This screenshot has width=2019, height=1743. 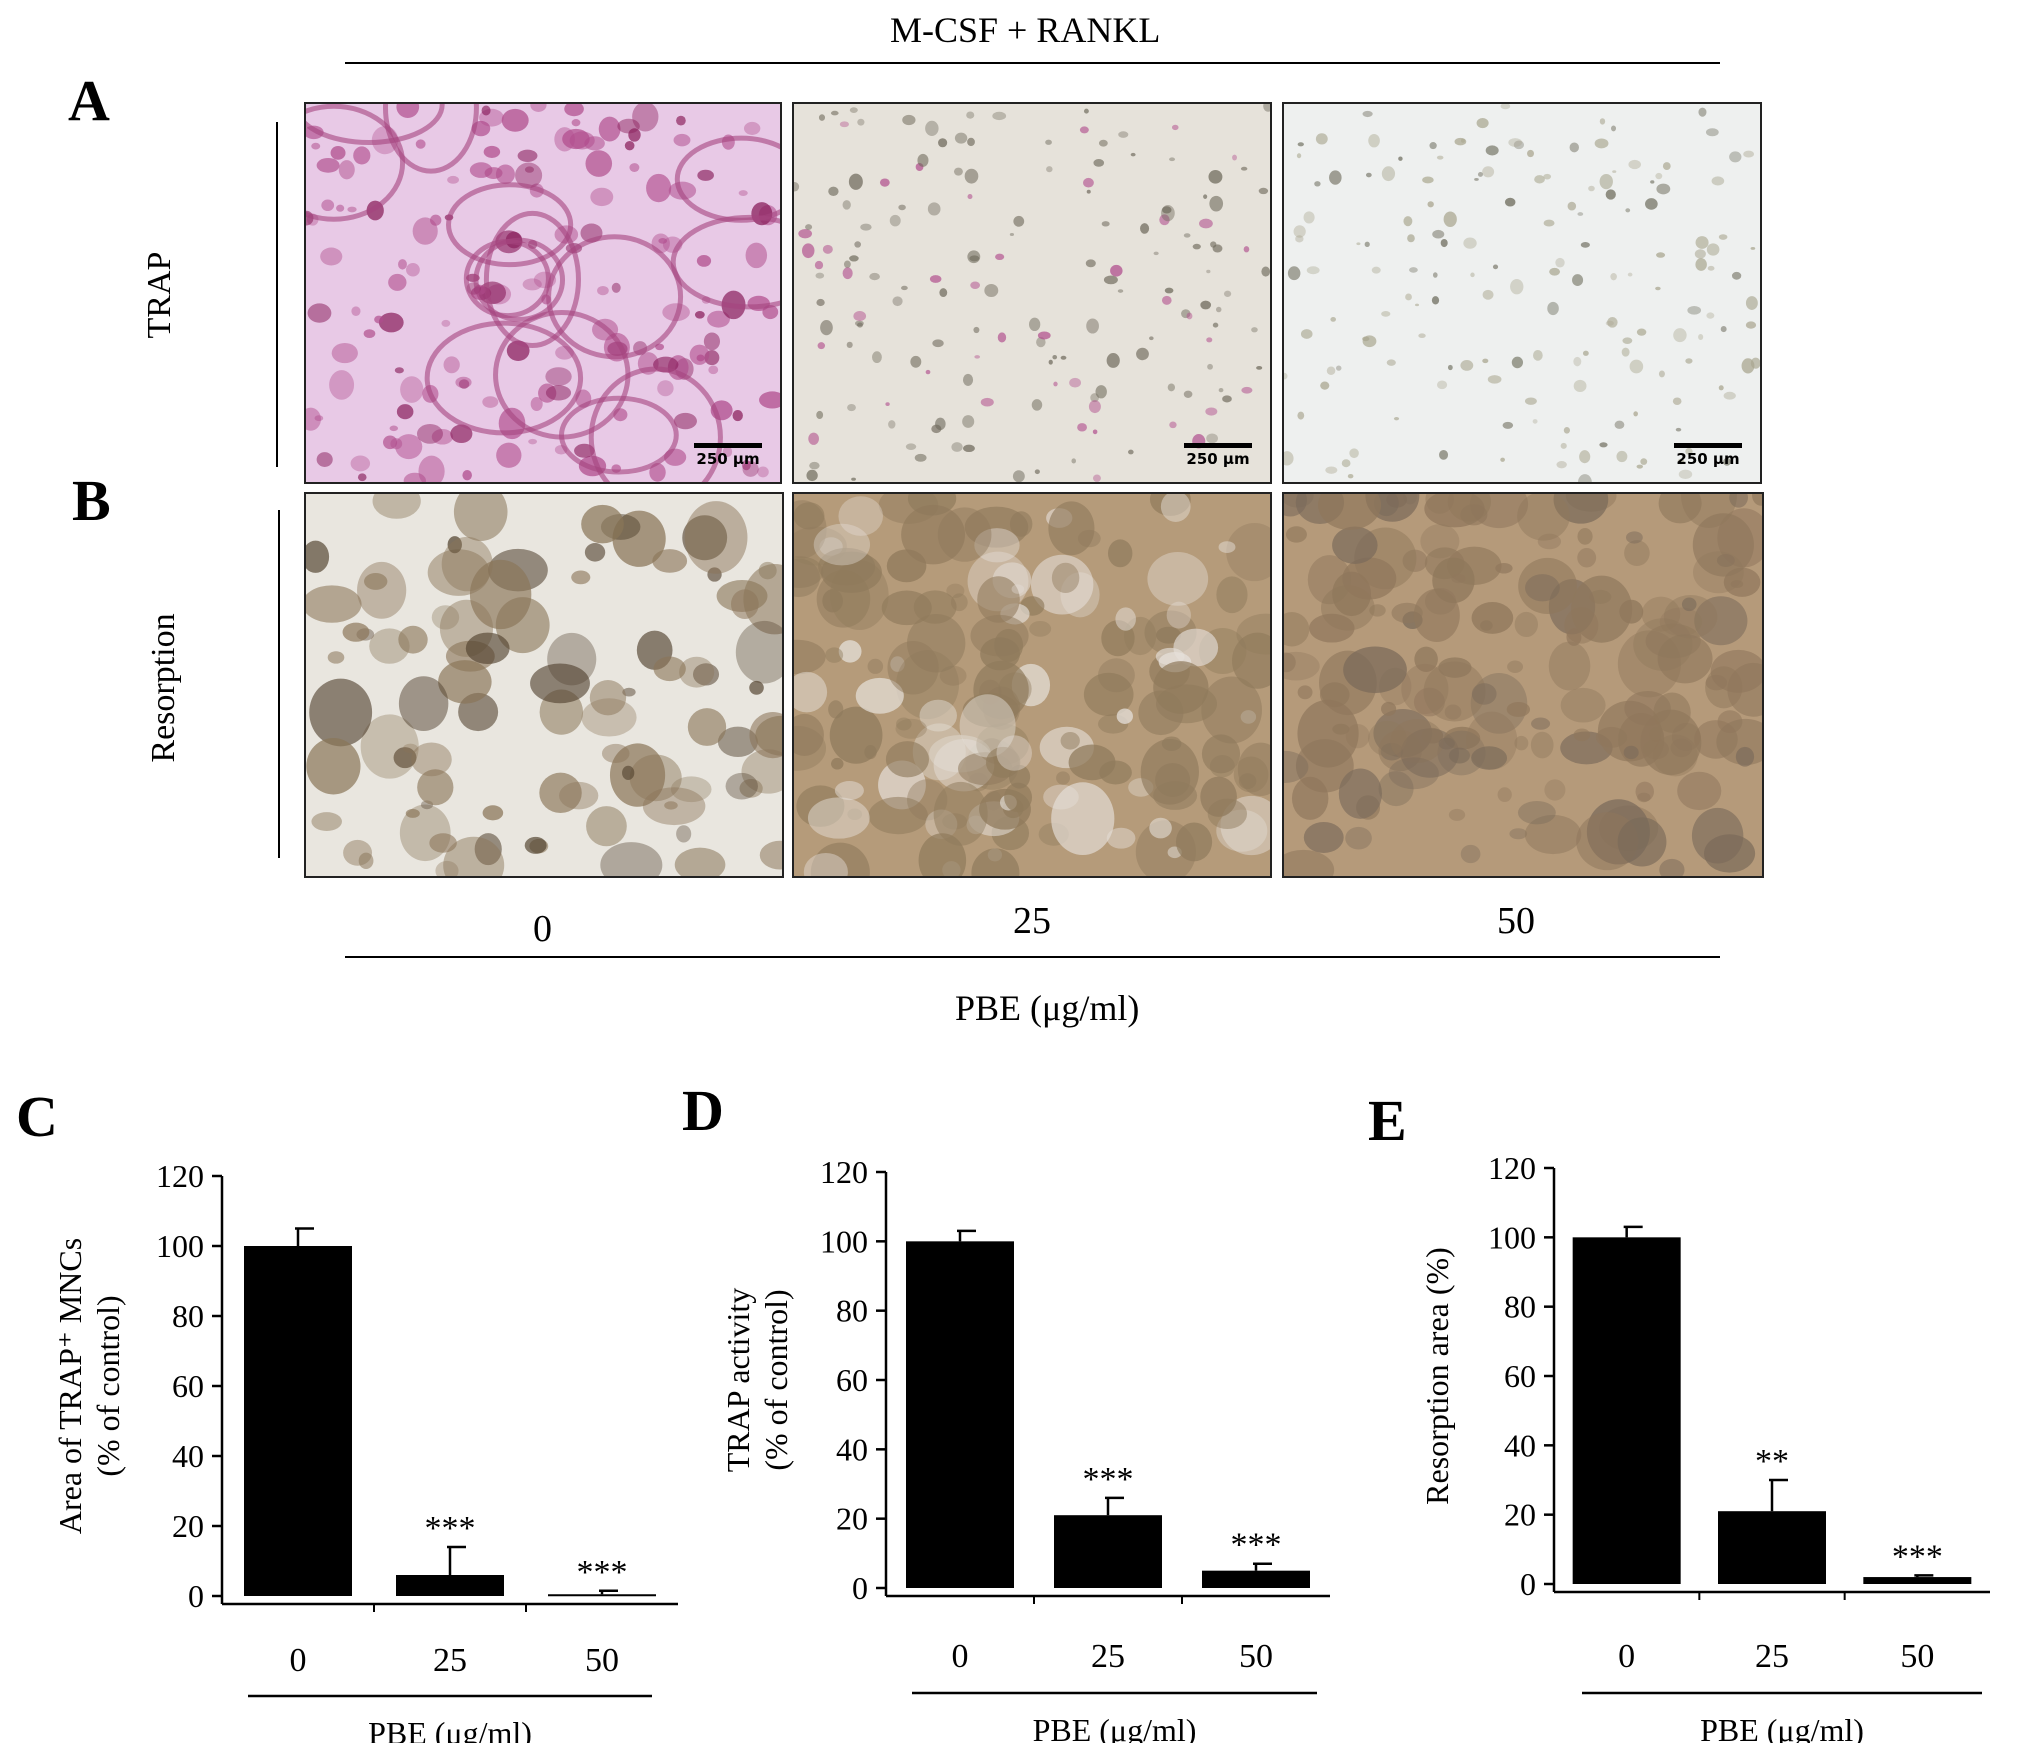 What do you see at coordinates (1387, 1120) in the screenshot?
I see `panel-letter-e: E` at bounding box center [1387, 1120].